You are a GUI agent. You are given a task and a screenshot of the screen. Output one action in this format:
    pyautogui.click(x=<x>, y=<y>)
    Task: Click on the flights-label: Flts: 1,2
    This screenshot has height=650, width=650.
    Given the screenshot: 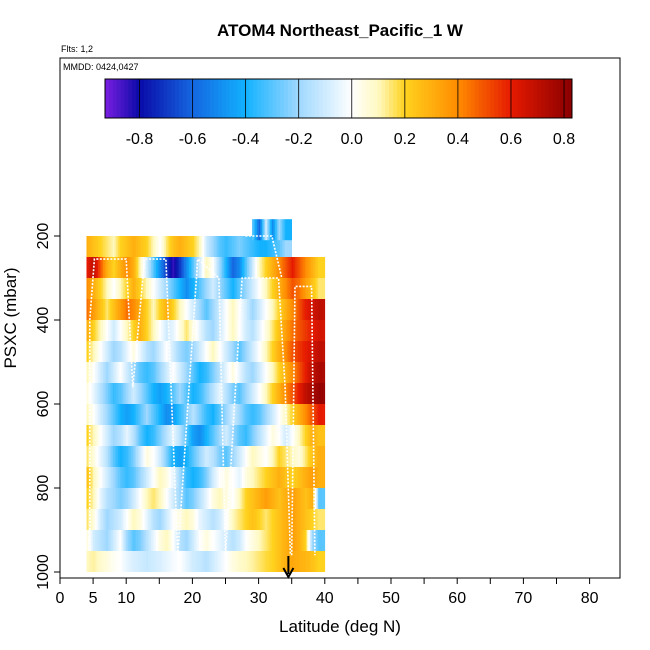 What is the action you would take?
    pyautogui.click(x=77, y=49)
    